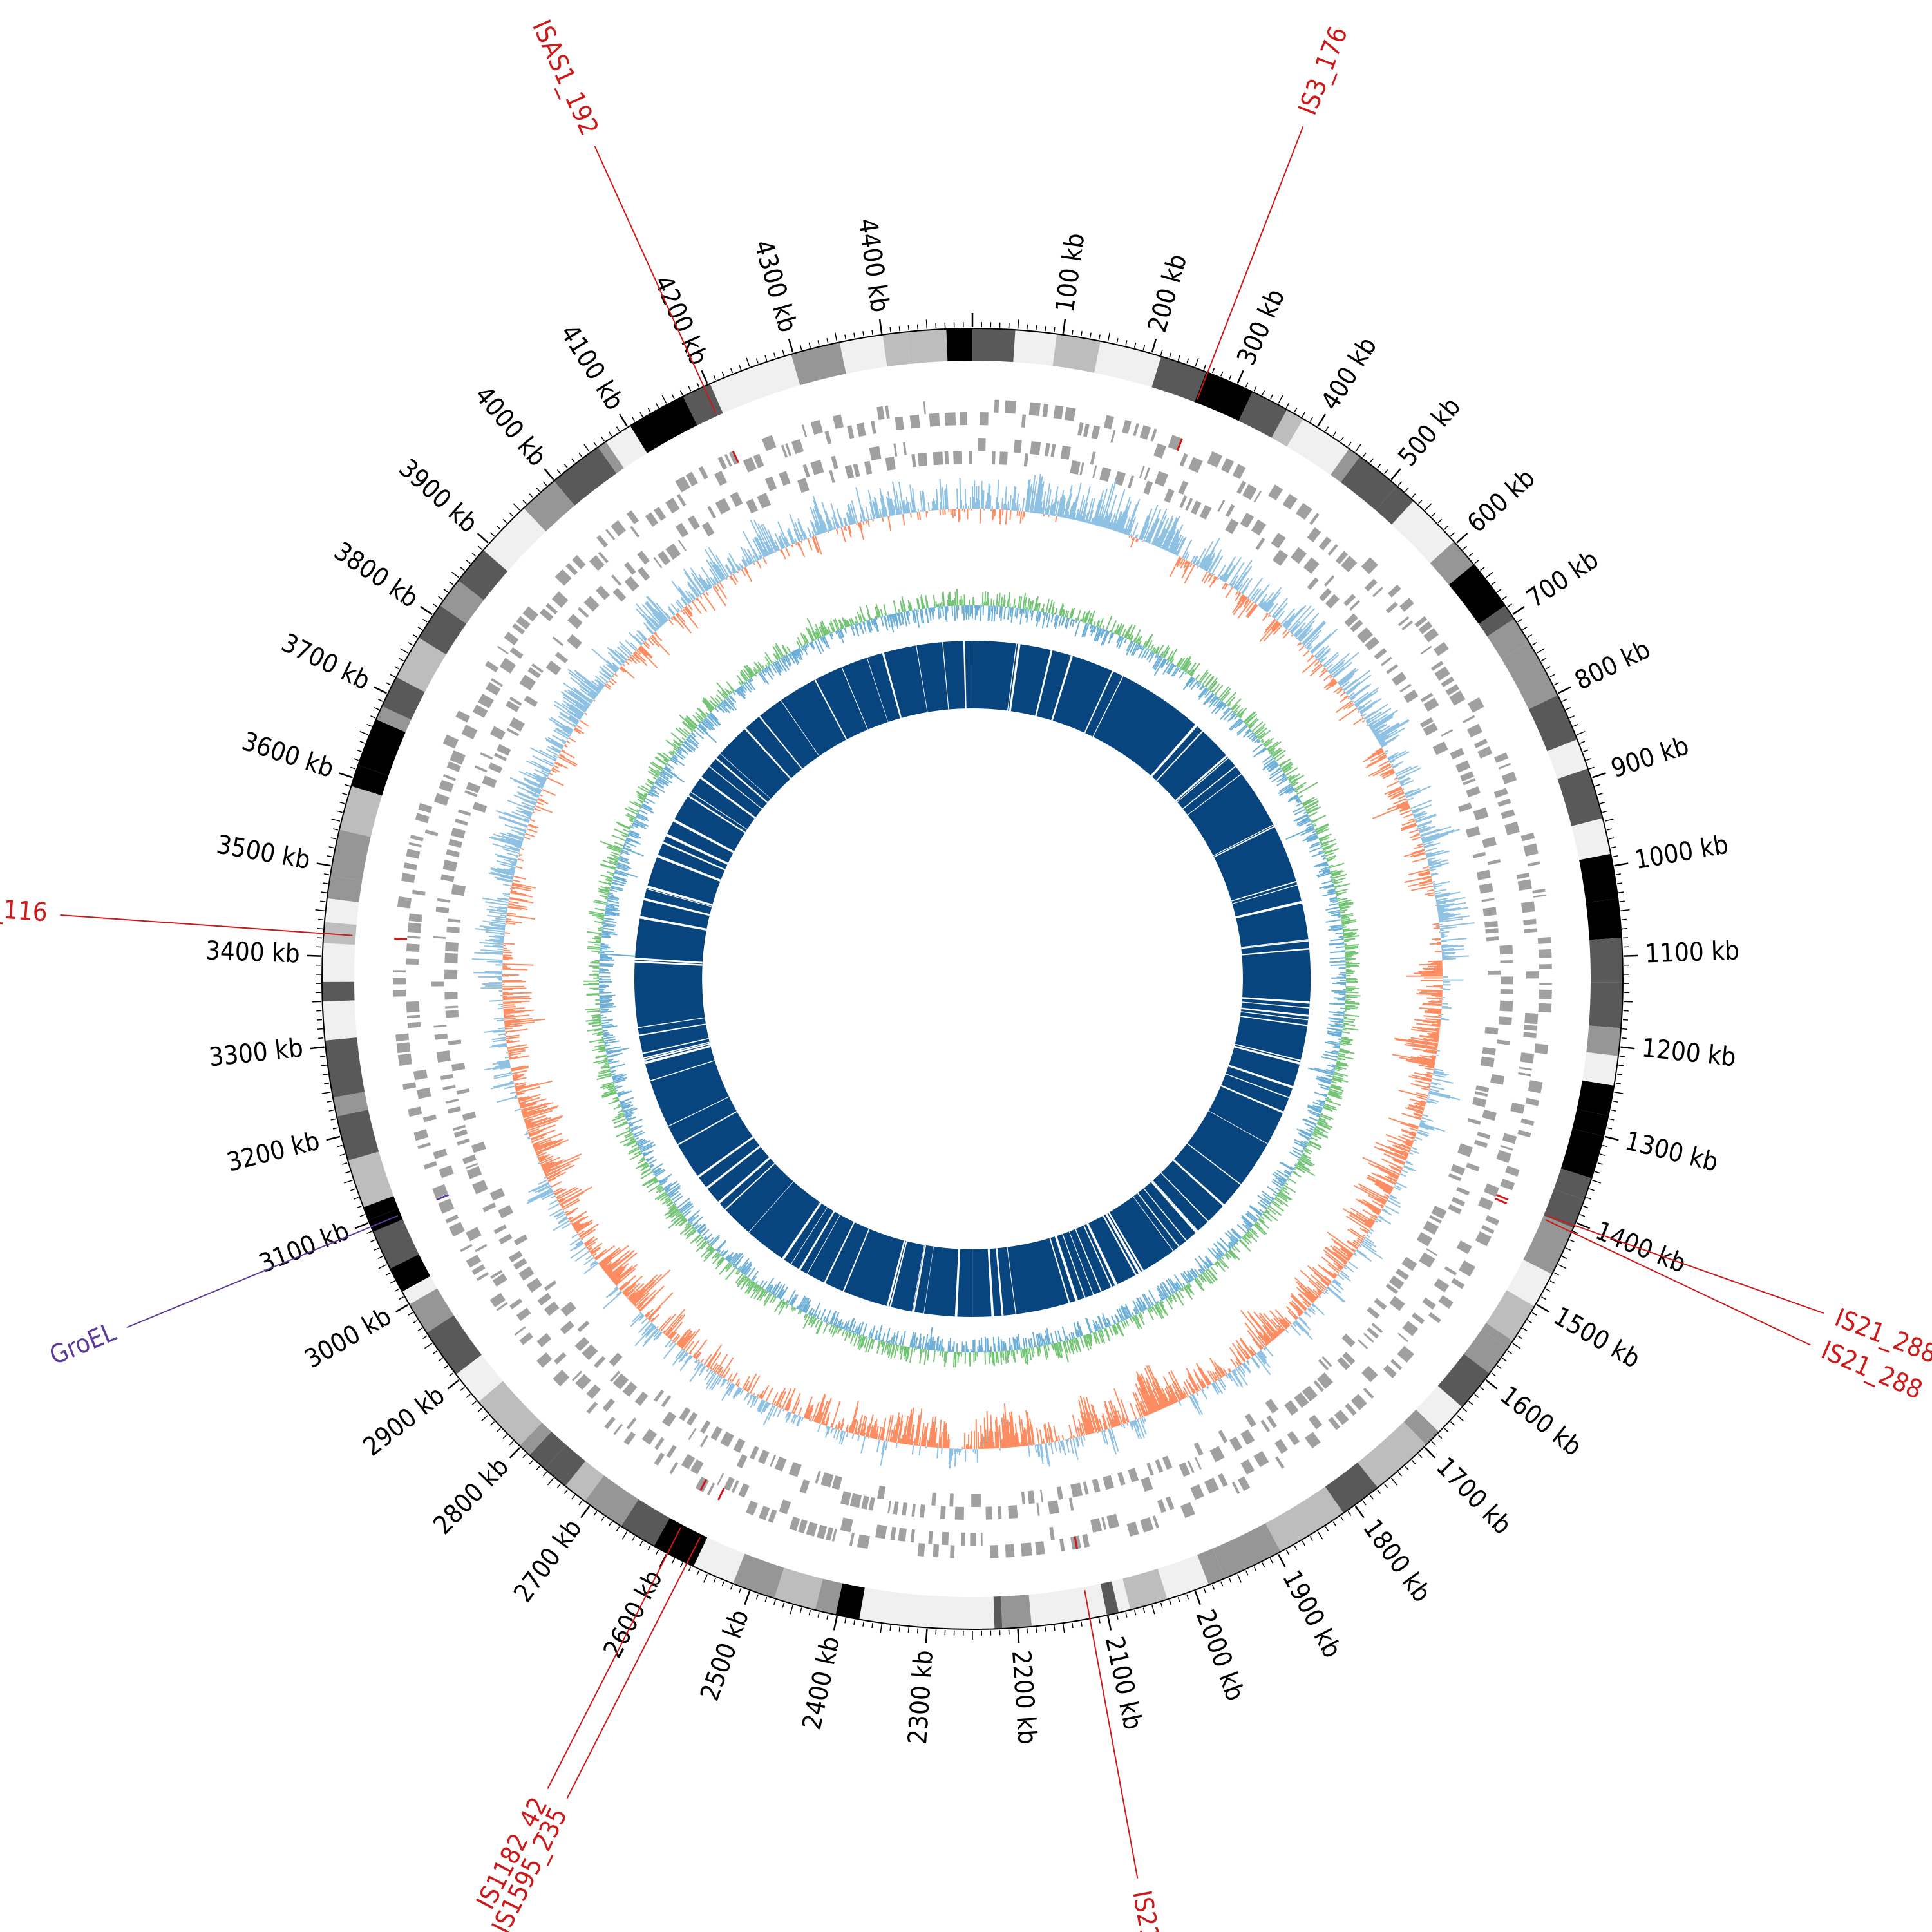 This screenshot has height=1932, width=1932. Describe the element at coordinates (1685, 1264) in the screenshot. I see `annotation-leader` at that location.